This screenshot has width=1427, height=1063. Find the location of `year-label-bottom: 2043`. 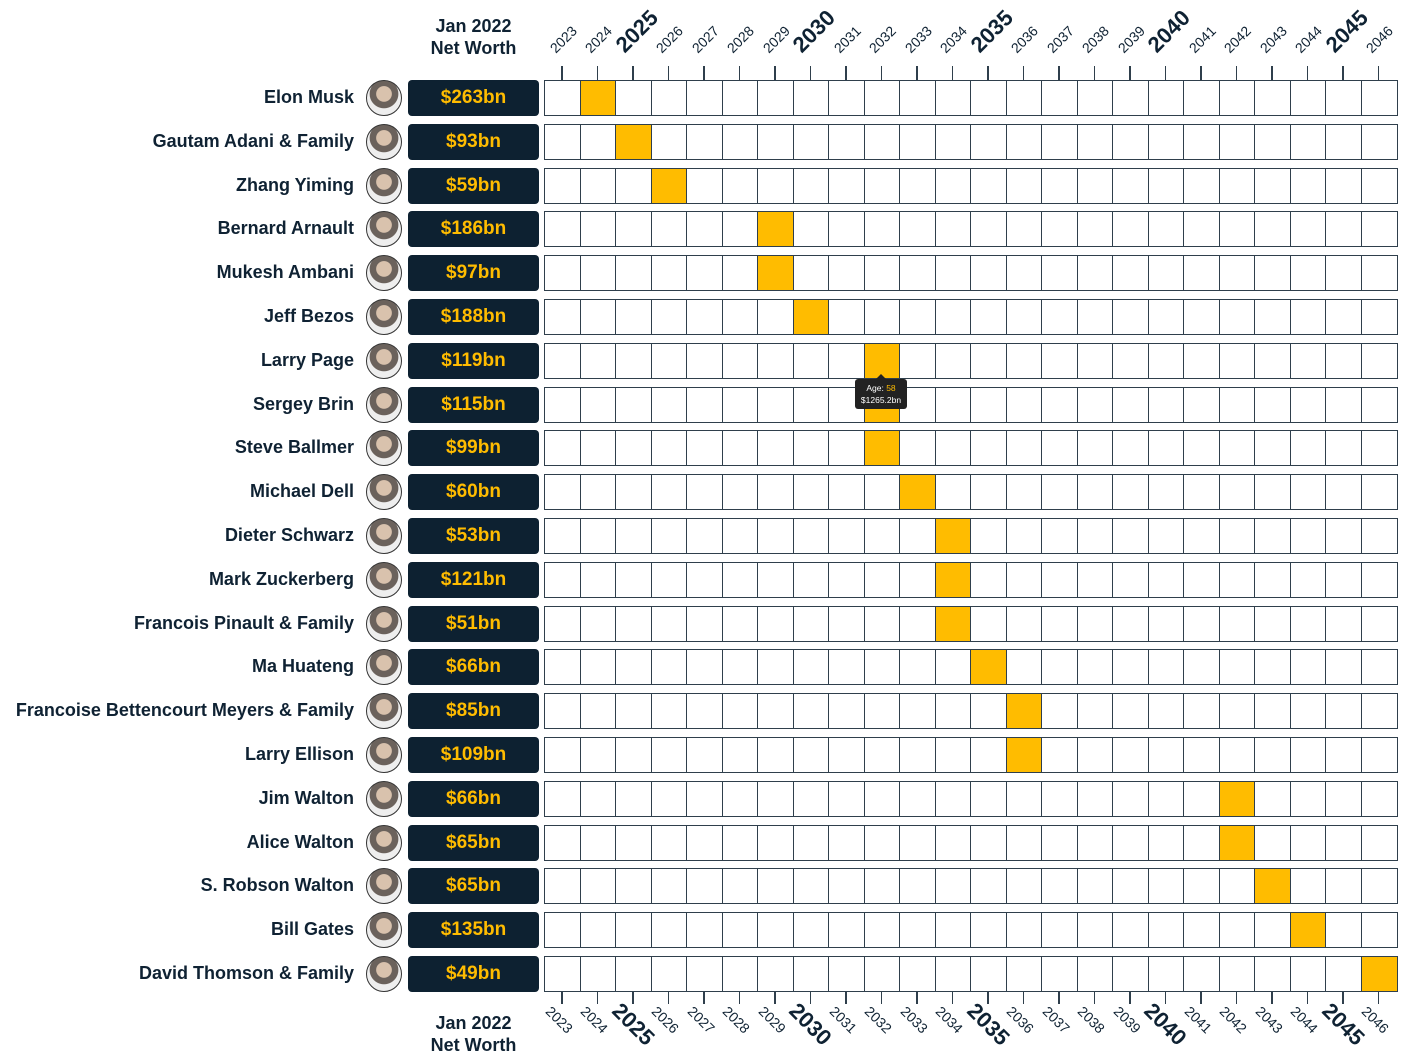

year-label-bottom: 2043 is located at coordinates (1269, 1020).